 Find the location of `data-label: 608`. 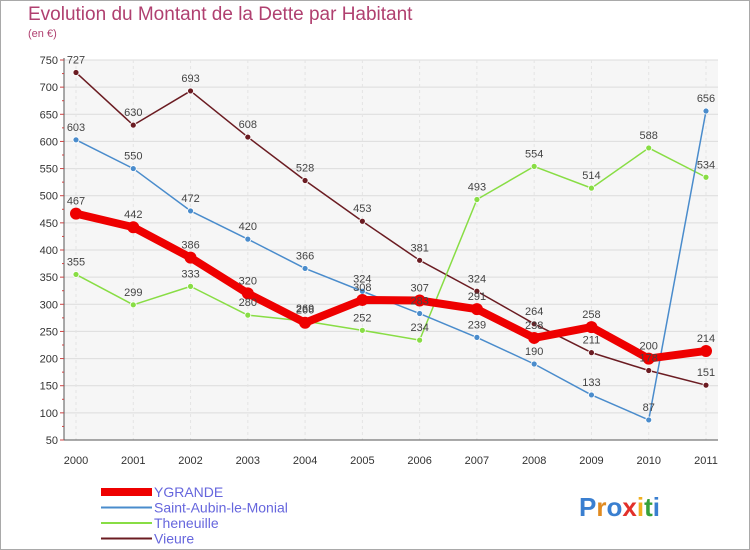

data-label: 608 is located at coordinates (248, 125).